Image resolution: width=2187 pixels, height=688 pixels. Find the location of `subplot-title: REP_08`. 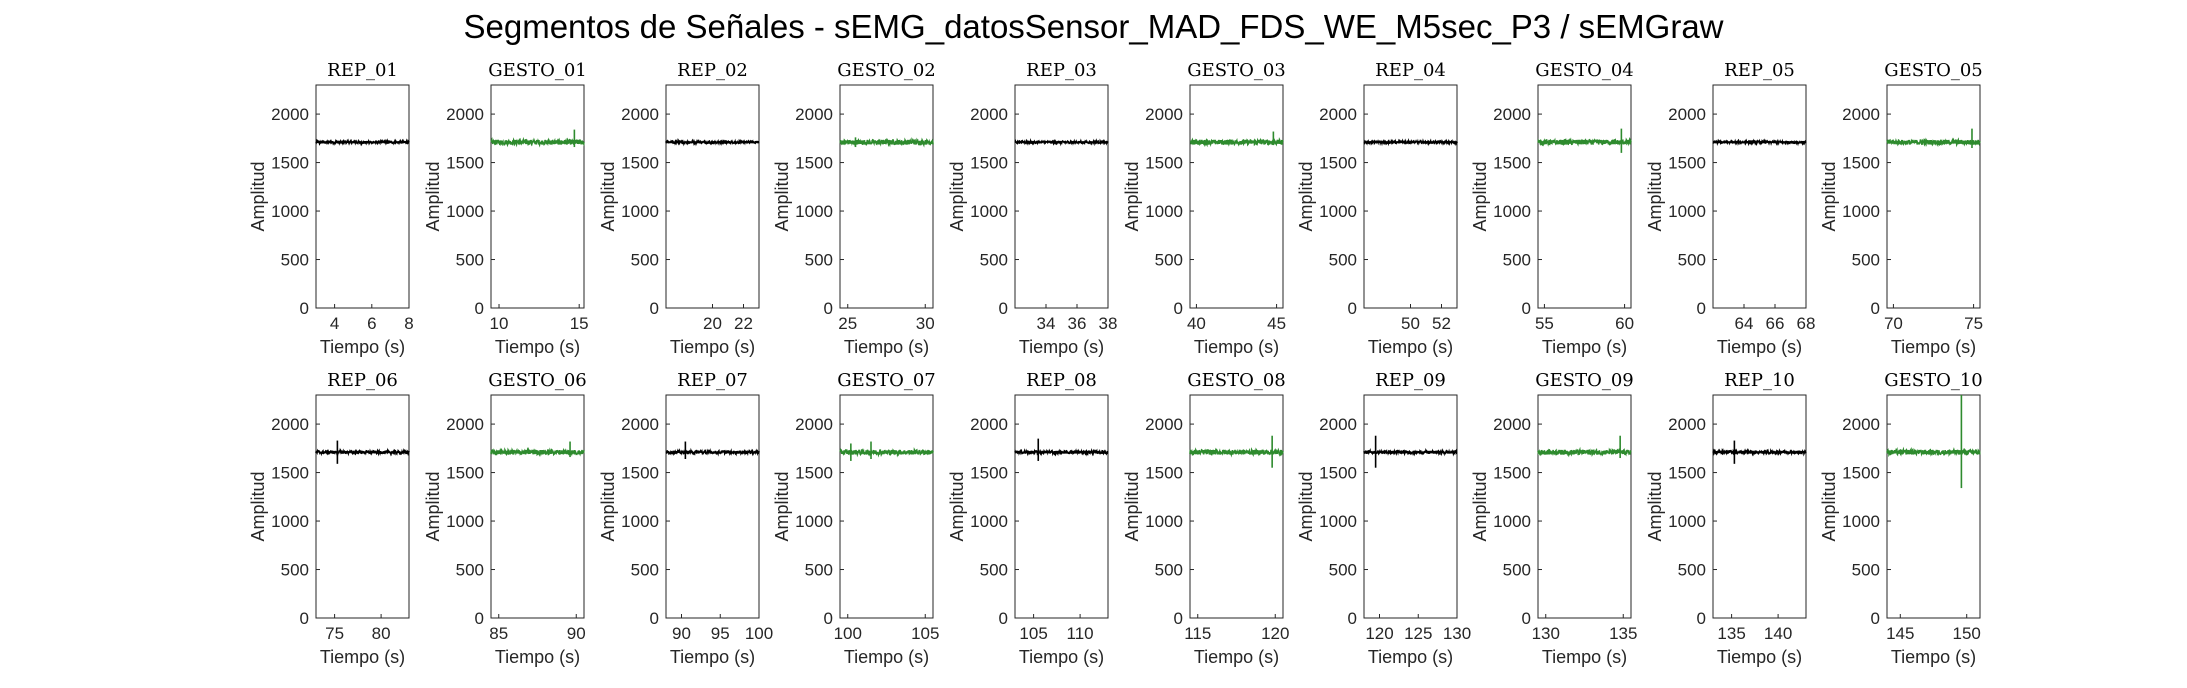

subplot-title: REP_08 is located at coordinates (1061, 380).